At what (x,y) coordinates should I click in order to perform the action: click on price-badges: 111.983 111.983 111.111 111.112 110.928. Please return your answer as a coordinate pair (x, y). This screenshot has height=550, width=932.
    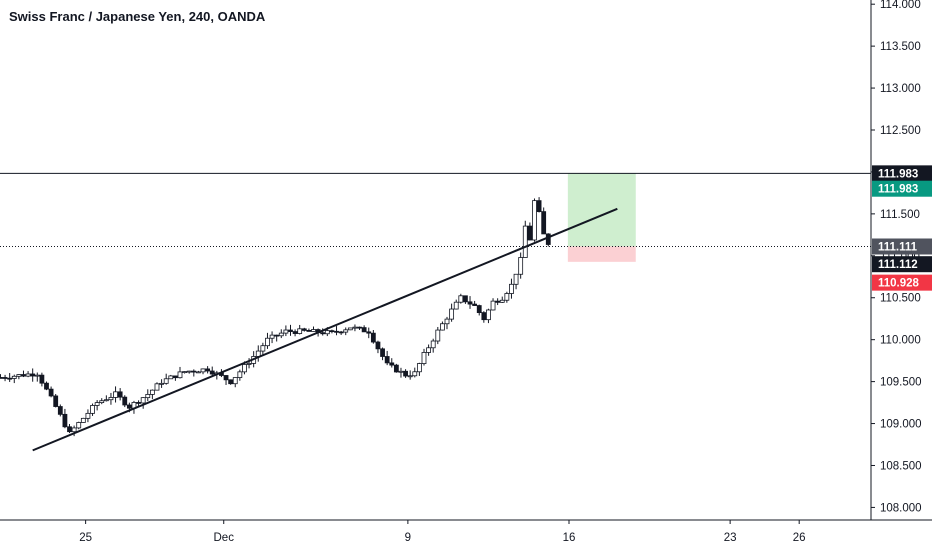
    Looking at the image, I should click on (902, 228).